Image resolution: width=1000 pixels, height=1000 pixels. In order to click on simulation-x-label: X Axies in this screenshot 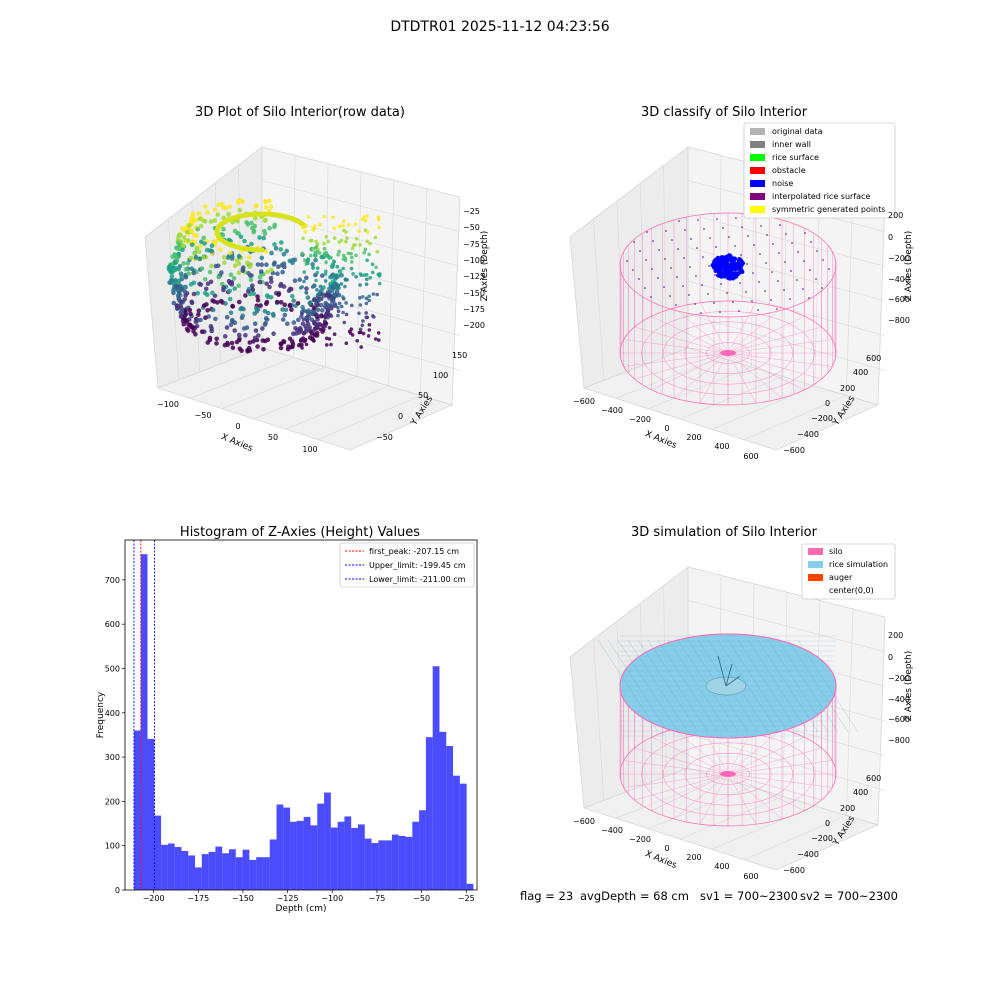, I will do `click(660, 860)`.